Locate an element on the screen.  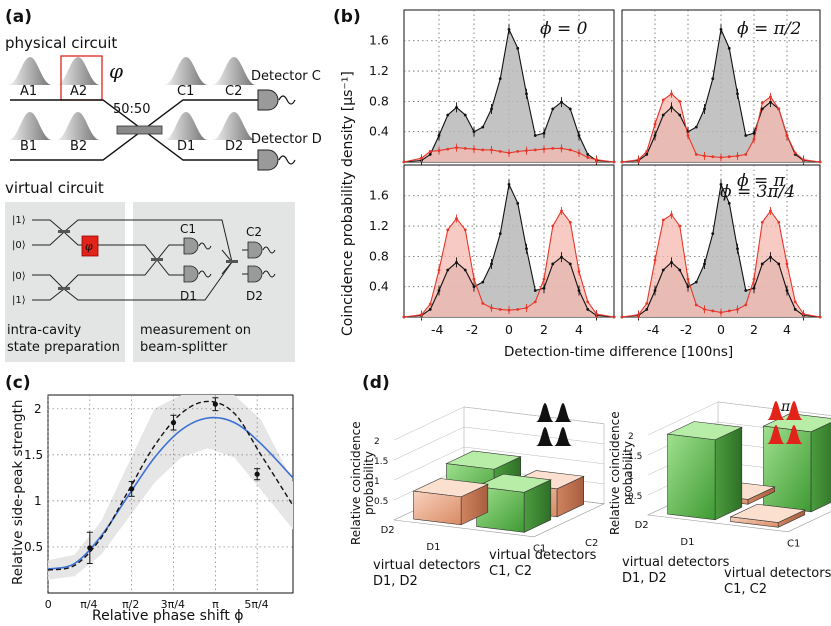
pi-marker-label: π is located at coordinates (785, 407).